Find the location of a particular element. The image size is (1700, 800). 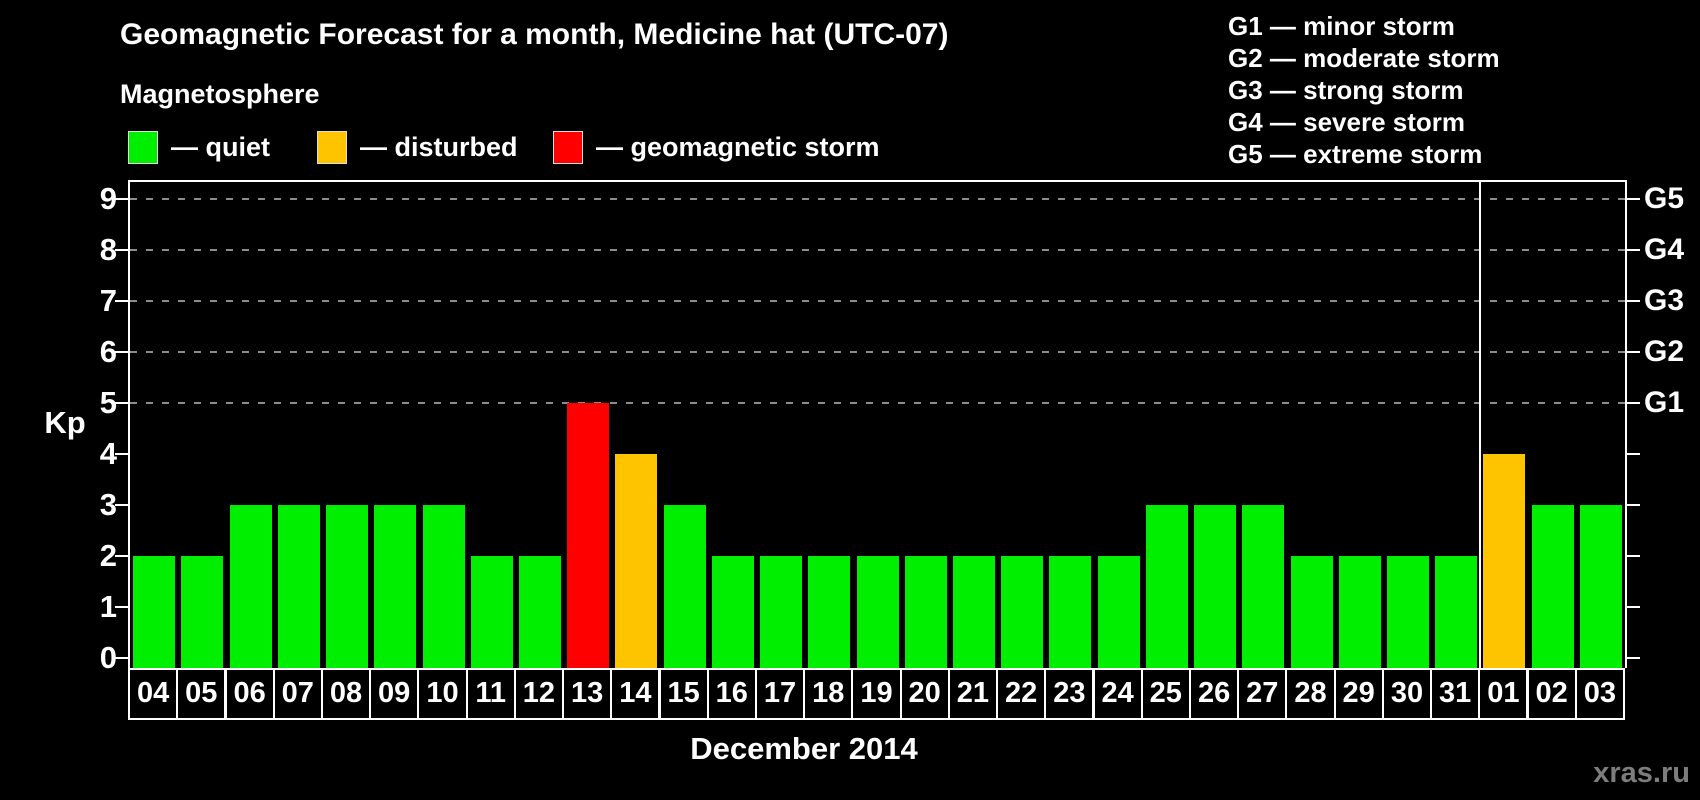

day-cell-20: 20 is located at coordinates (924, 694).